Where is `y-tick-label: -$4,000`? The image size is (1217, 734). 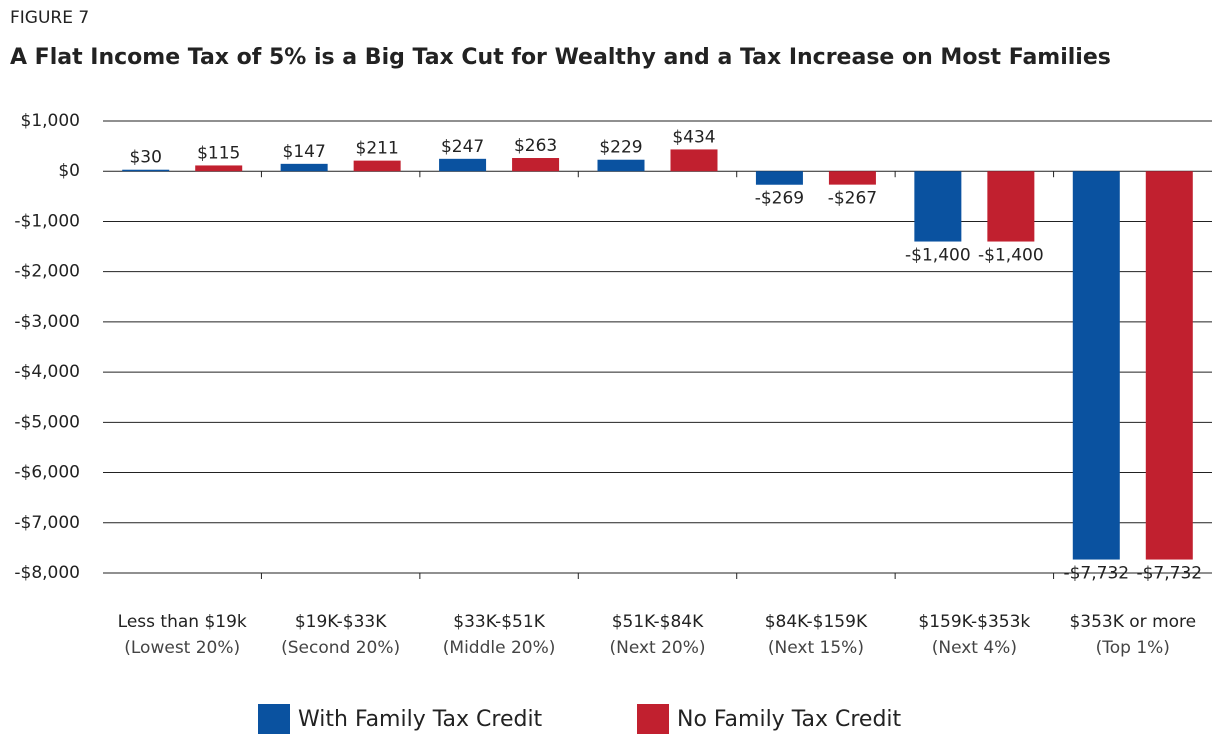
y-tick-label: -$4,000 is located at coordinates (47, 372).